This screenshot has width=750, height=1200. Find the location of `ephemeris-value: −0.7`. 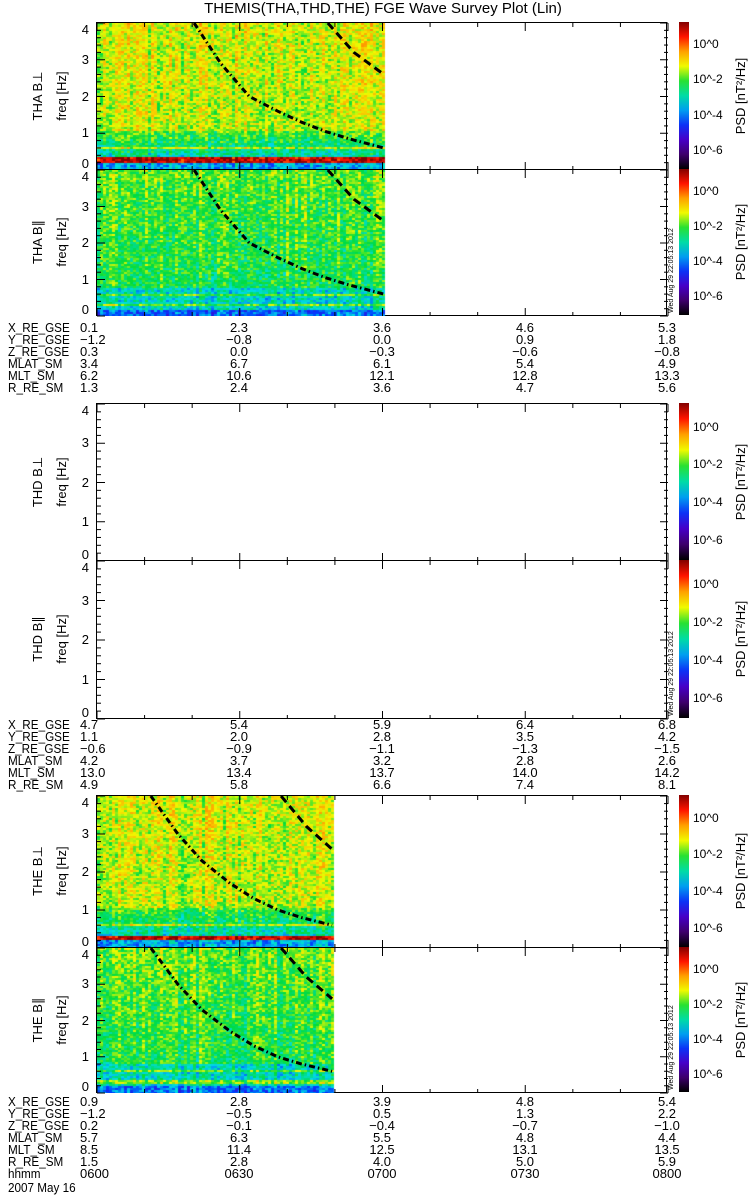

ephemeris-value: −0.7 is located at coordinates (525, 1125).